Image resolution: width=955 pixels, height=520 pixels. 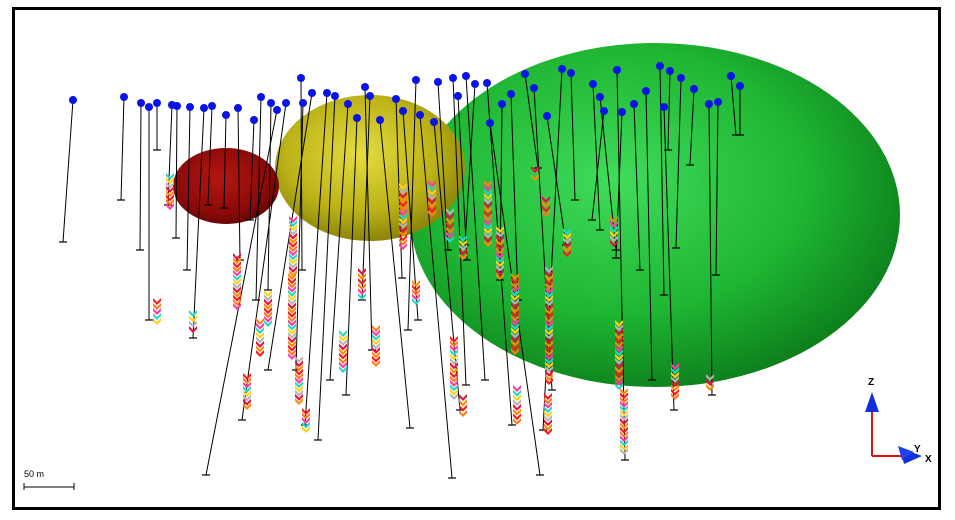 I want to click on yellow-orebody, so click(x=370, y=168).